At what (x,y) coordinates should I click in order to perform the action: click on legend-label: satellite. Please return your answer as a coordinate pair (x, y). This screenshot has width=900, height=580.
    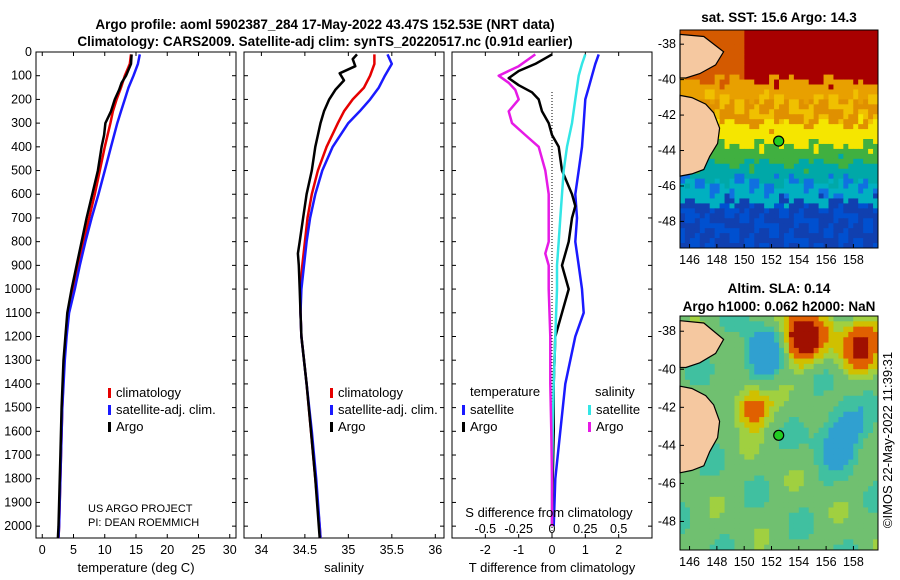
    Looking at the image, I should click on (618, 409).